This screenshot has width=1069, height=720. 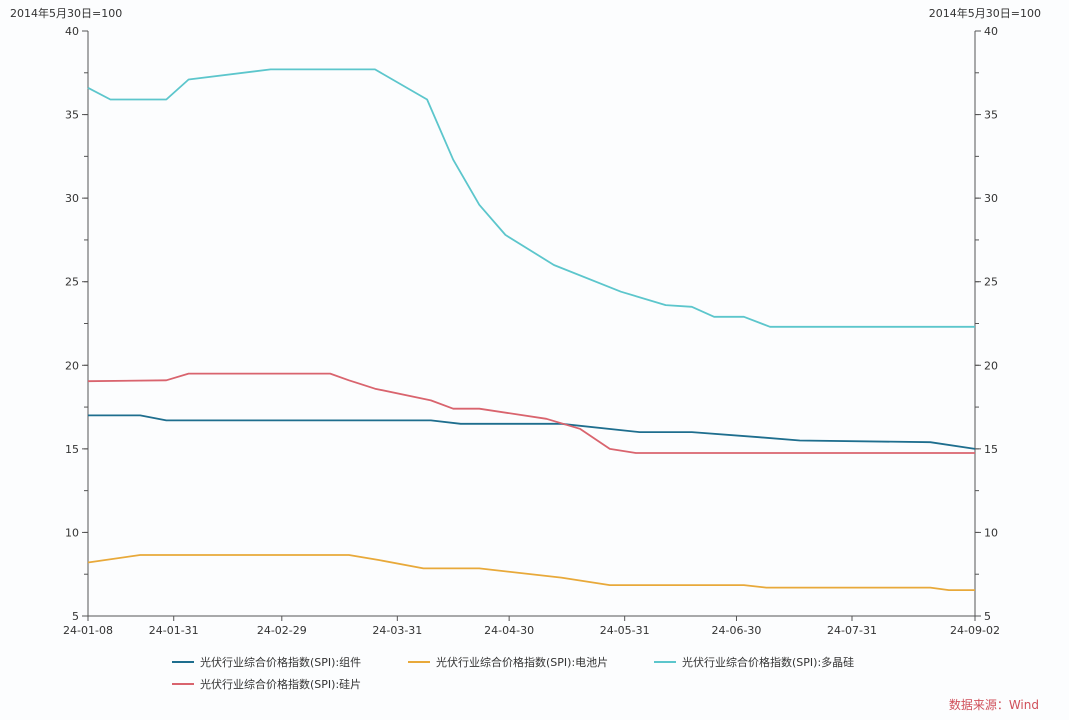 I want to click on left-y-tick-label: 10, so click(x=72, y=532).